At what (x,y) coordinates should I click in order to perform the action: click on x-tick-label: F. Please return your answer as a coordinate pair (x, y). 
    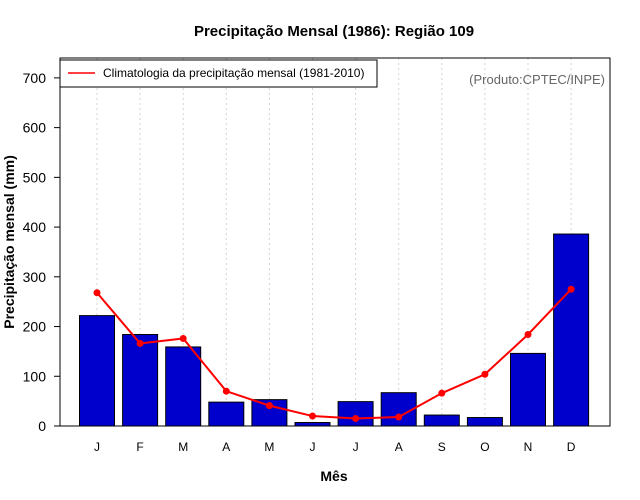
    Looking at the image, I should click on (139, 447).